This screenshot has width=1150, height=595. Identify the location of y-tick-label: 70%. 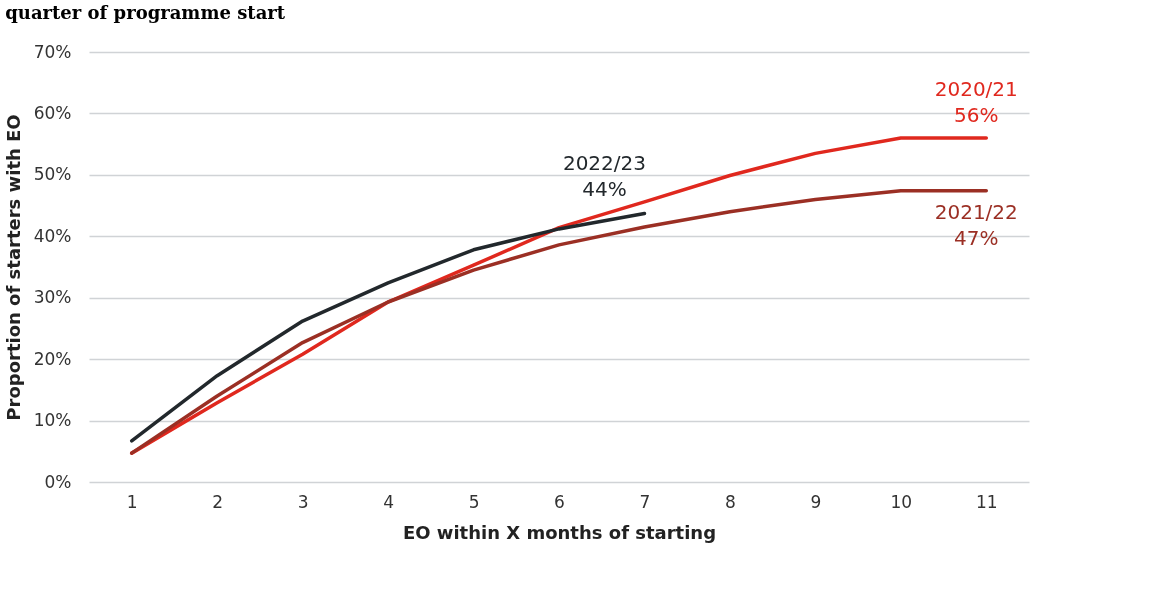
(52, 51).